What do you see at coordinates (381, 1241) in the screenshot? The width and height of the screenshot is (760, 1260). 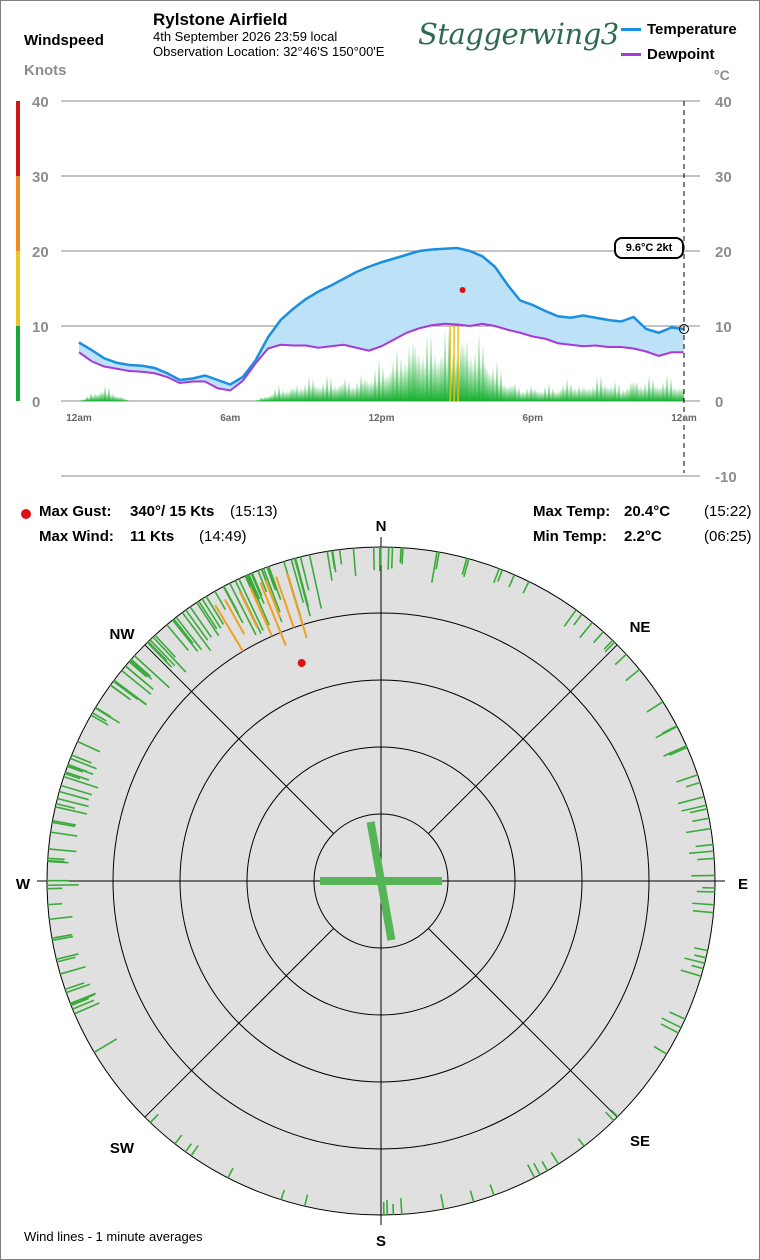 I see `rose-direction-label: S` at bounding box center [381, 1241].